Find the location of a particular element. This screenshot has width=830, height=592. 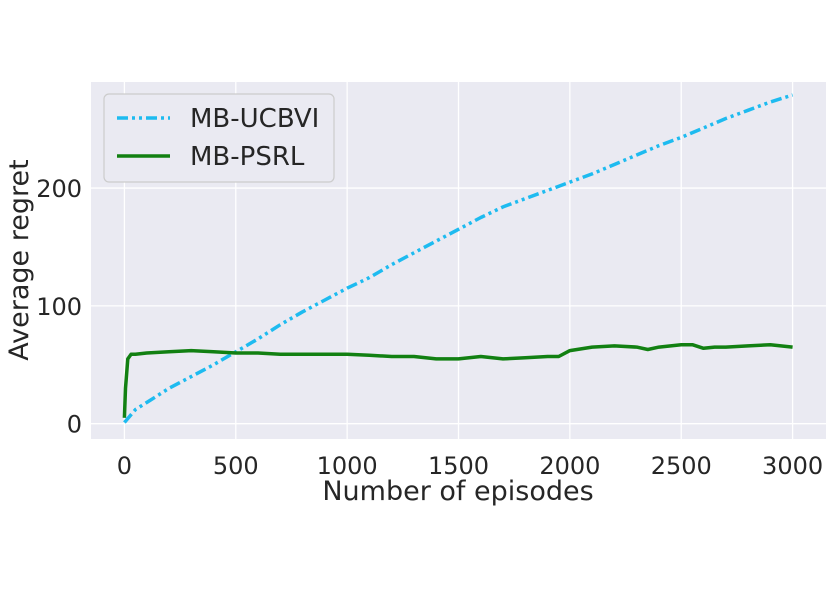

series-line-mb-psrl is located at coordinates (457, 380).